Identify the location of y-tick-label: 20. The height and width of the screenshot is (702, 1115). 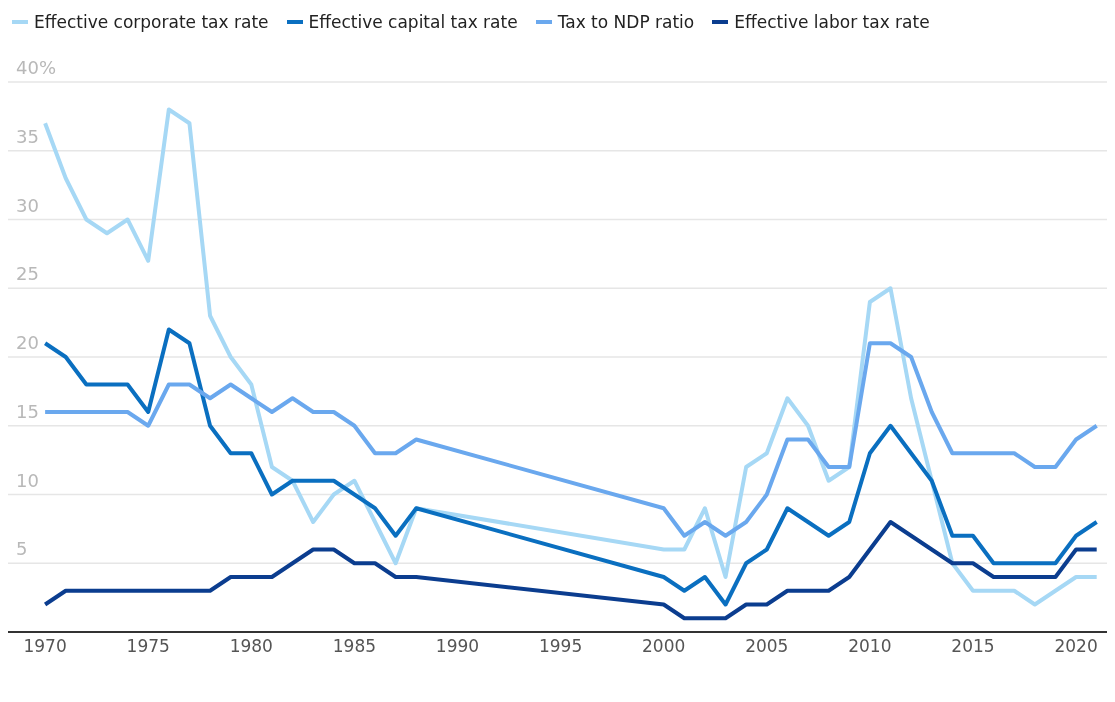
(27, 342).